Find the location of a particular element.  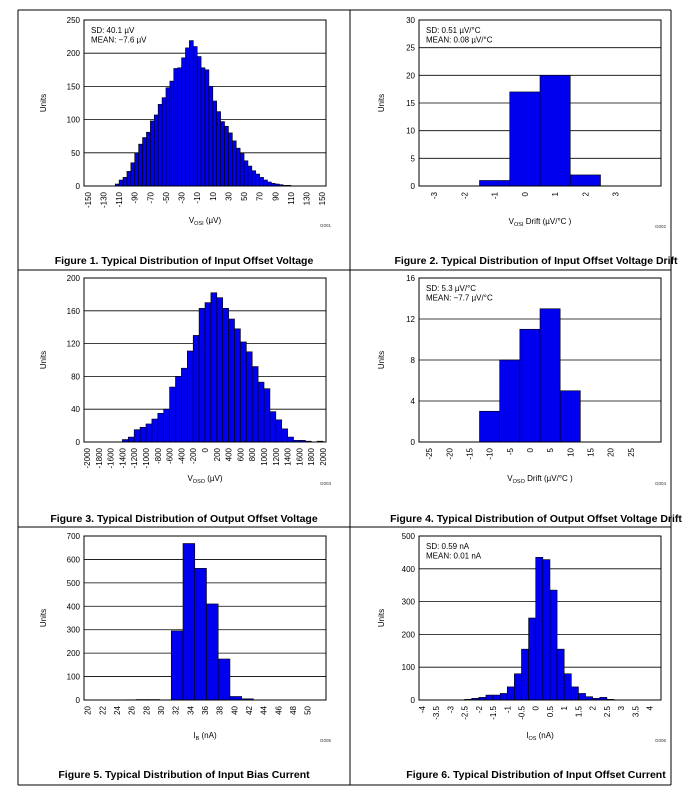

x-tick-label: -1 is located at coordinates (495, 195).